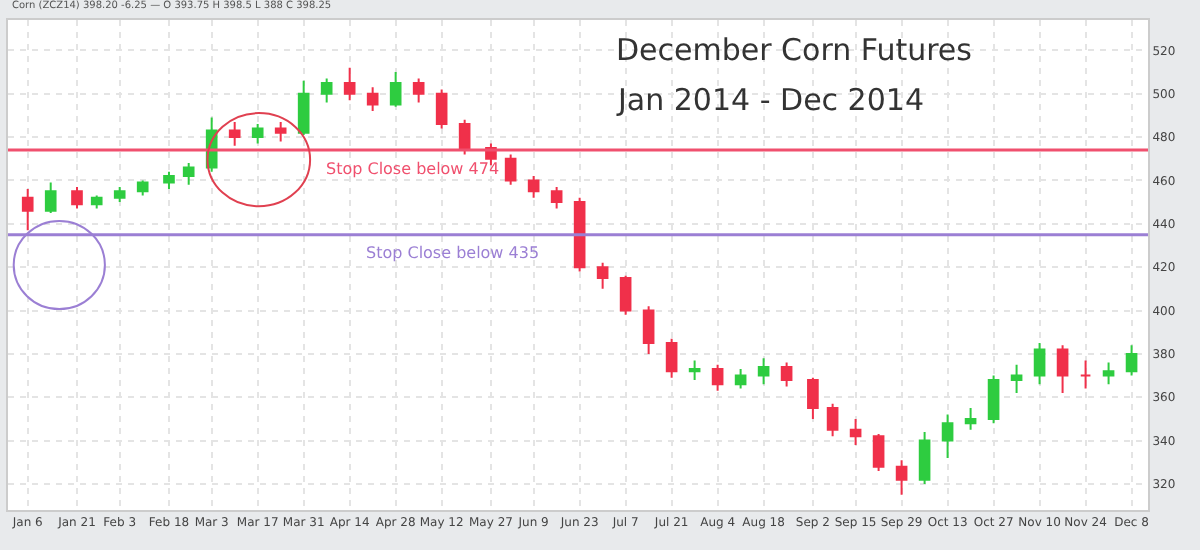  What do you see at coordinates (770, 100) in the screenshot?
I see `text: Jan 2014 - Dec 2014` at bounding box center [770, 100].